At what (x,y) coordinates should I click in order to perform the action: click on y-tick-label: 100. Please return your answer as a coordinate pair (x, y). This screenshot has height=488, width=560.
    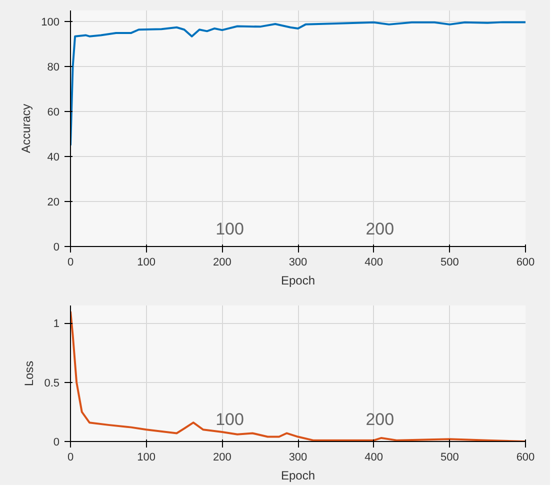
    Looking at the image, I should click on (50, 22).